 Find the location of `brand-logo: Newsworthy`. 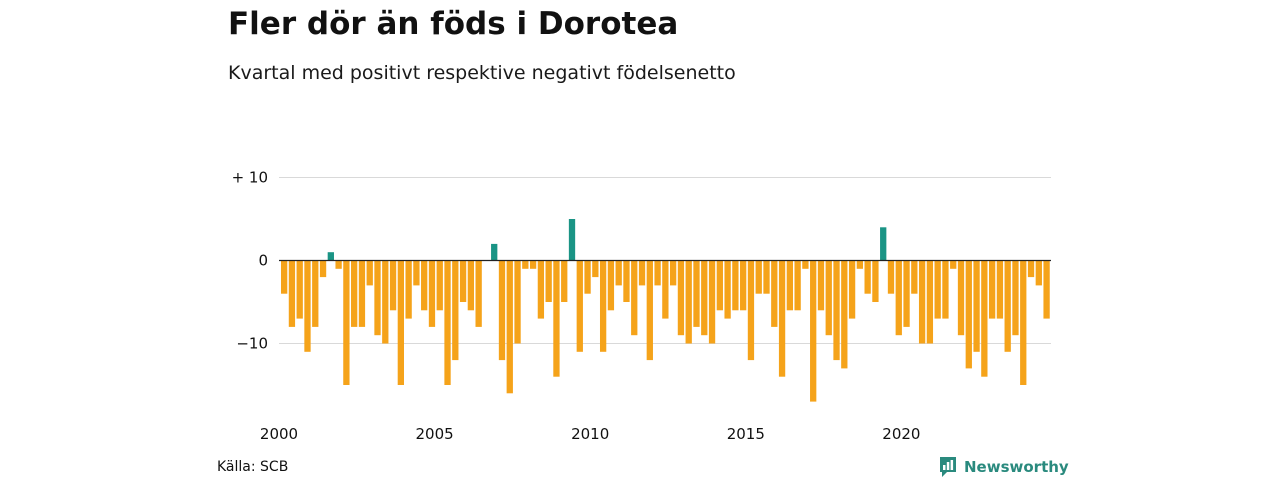

brand-logo: Newsworthy is located at coordinates (1003, 467).